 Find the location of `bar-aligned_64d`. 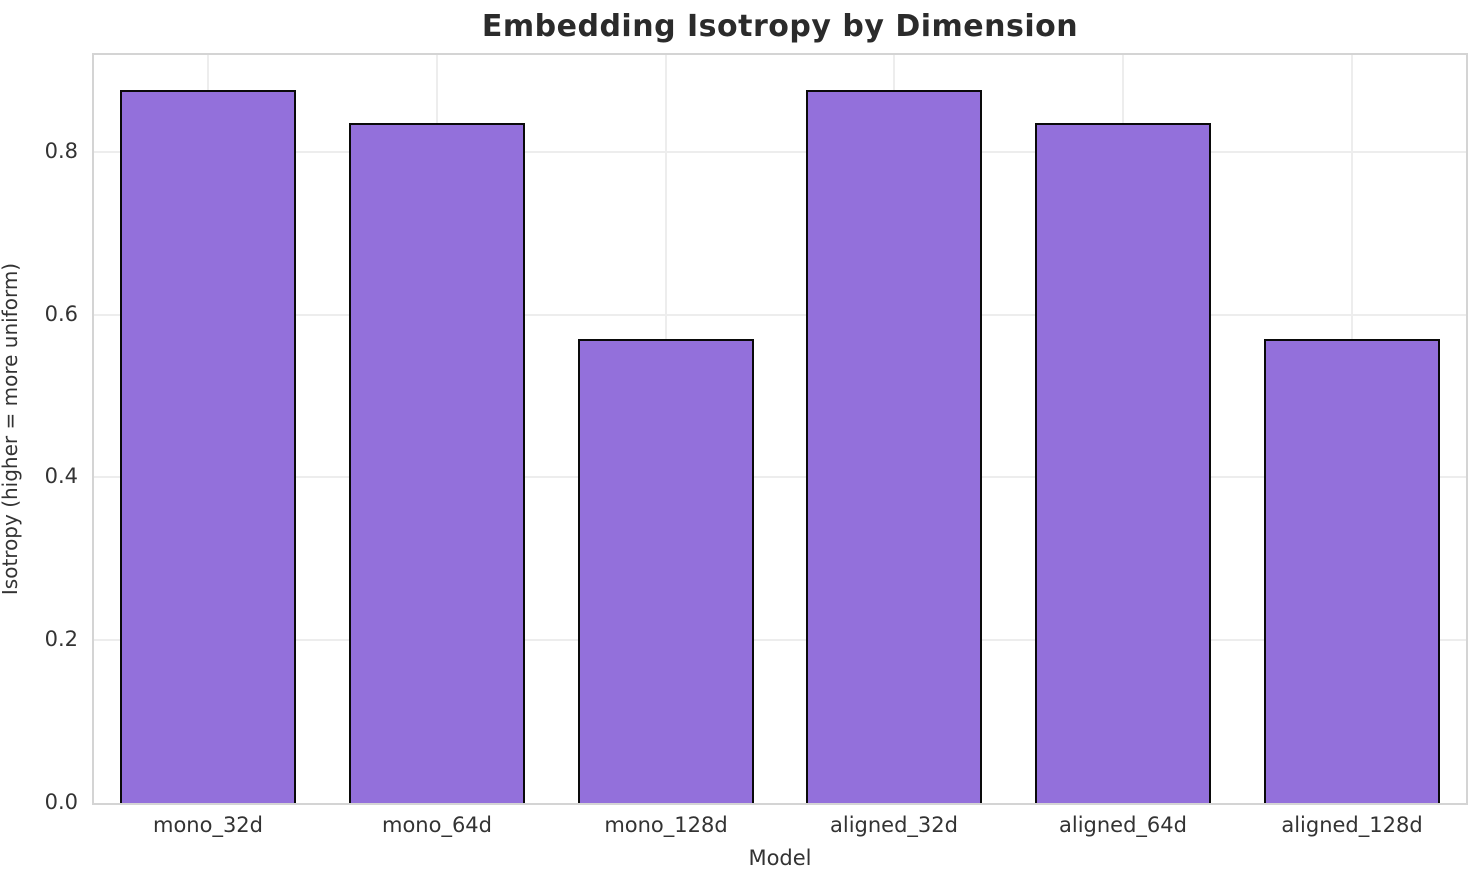

bar-aligned_64d is located at coordinates (1123, 463).